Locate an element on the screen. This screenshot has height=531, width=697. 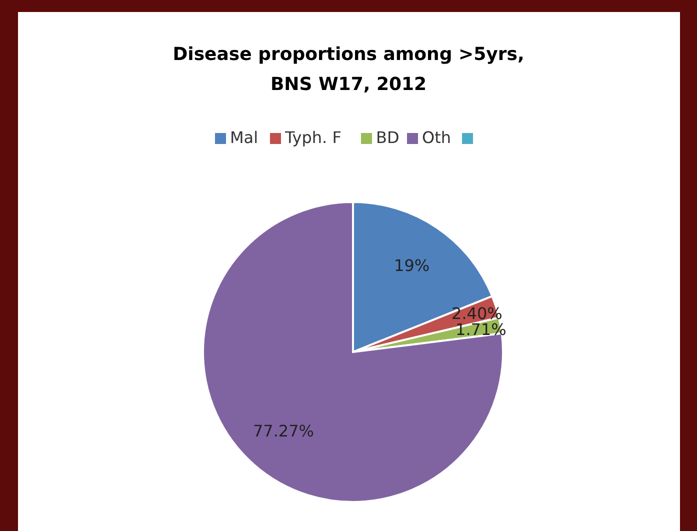
legend-label: Mal is located at coordinates (244, 137).